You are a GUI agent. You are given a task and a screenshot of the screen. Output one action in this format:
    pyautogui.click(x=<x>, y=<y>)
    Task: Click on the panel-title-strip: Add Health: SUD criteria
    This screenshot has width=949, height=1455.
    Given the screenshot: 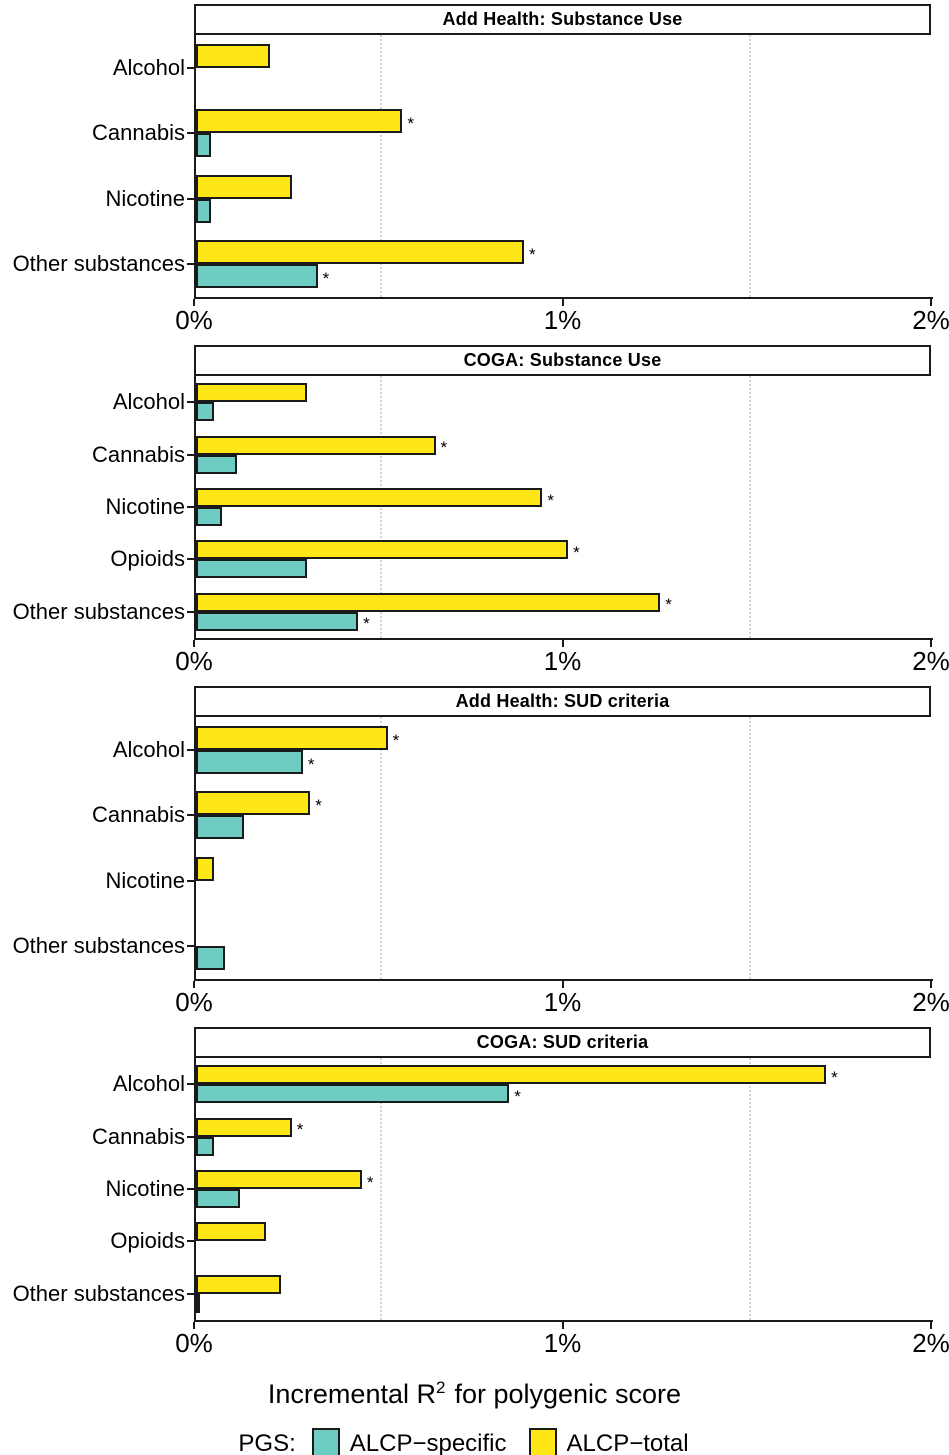 What is the action you would take?
    pyautogui.click(x=562, y=701)
    